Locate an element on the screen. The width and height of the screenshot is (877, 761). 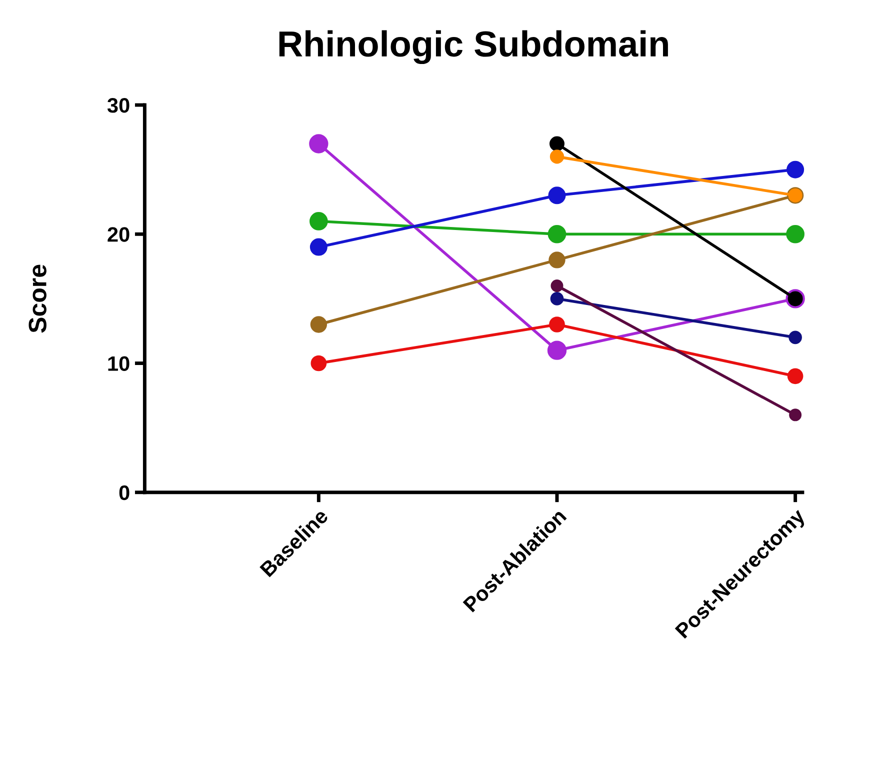
chart-title: Rhinologic Subdomain is located at coordinates (473, 47).